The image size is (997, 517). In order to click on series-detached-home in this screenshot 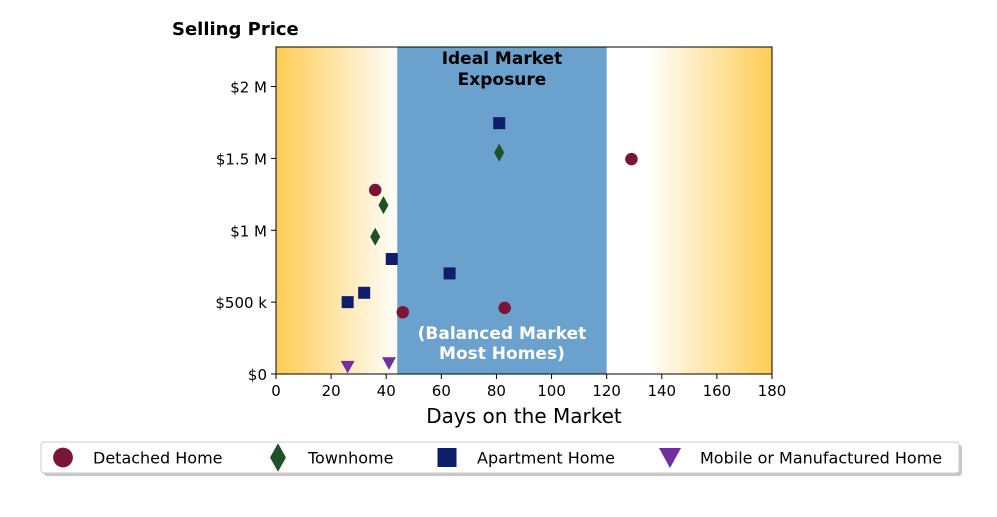, I will do `click(503, 235)`.